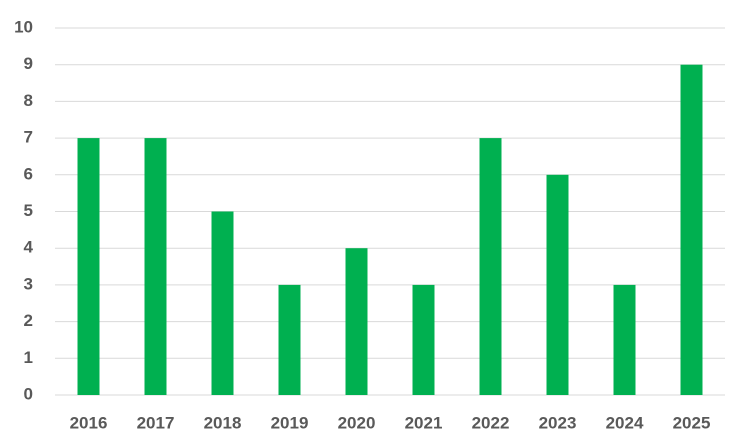 The height and width of the screenshot is (444, 750). What do you see at coordinates (424, 422) in the screenshot?
I see `x-tick-label: 2021` at bounding box center [424, 422].